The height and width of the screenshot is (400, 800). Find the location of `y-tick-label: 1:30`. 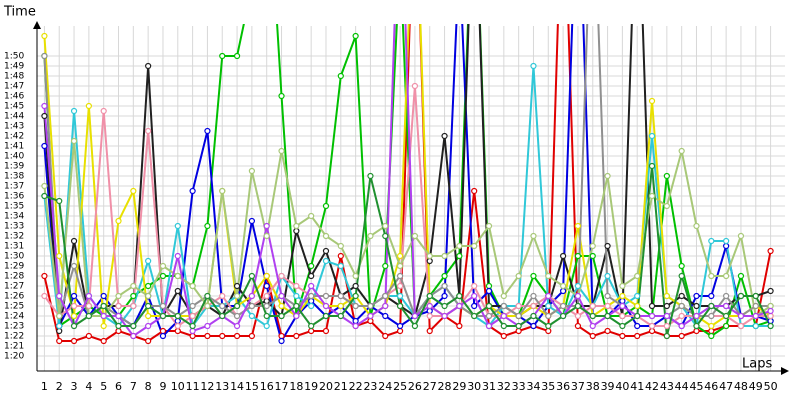

y-tick-label: 1:30 is located at coordinates (14, 257).